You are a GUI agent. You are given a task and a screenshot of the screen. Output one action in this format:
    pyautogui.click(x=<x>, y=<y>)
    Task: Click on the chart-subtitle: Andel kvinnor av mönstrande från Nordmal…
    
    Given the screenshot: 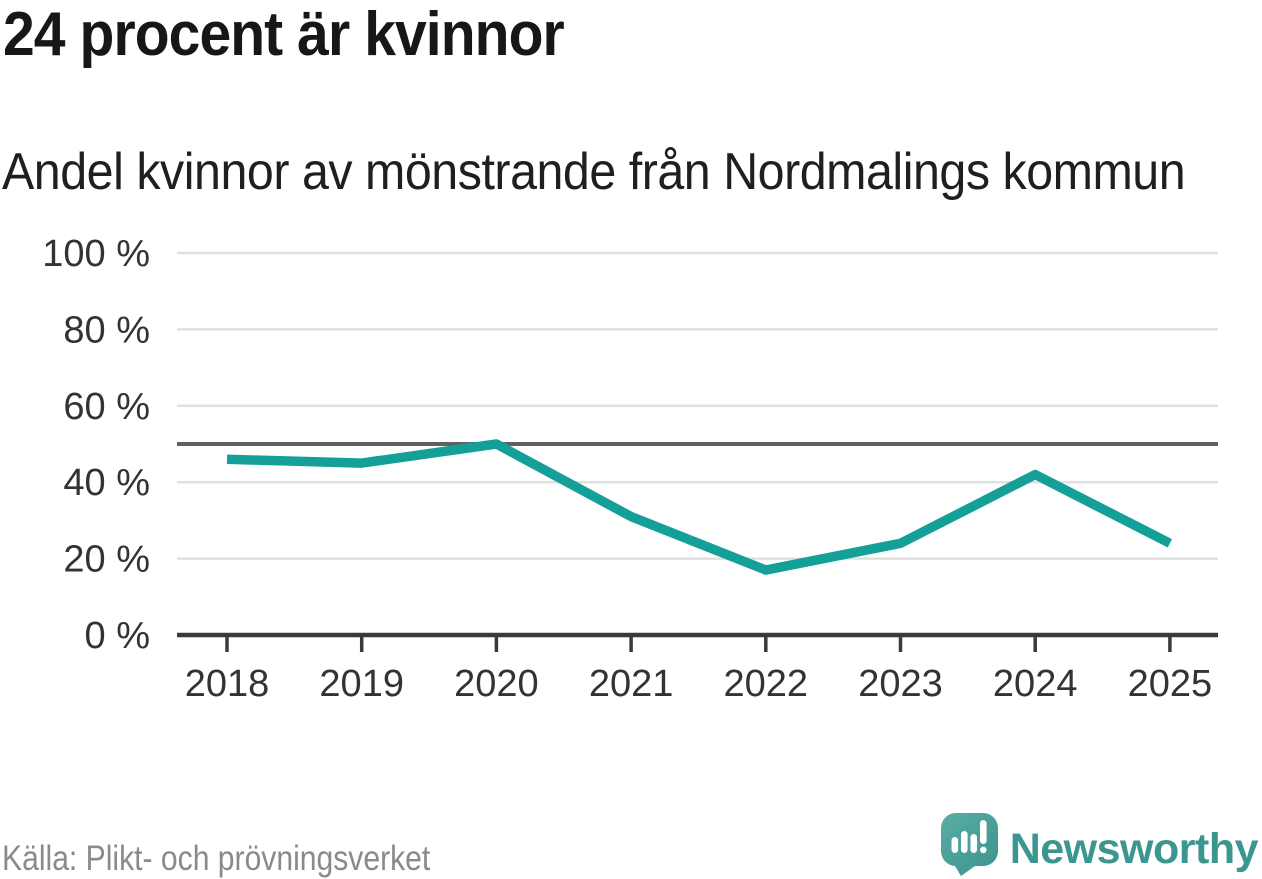 What is the action you would take?
    pyautogui.click(x=594, y=172)
    